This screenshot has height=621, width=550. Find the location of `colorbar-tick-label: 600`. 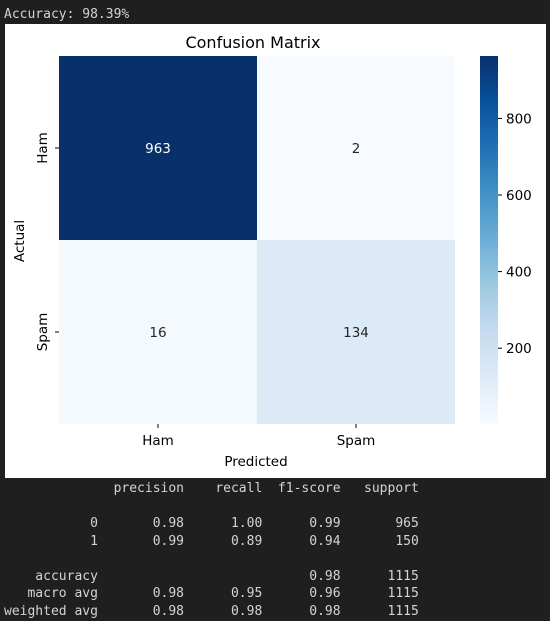

colorbar-tick-label: 600 is located at coordinates (519, 196).